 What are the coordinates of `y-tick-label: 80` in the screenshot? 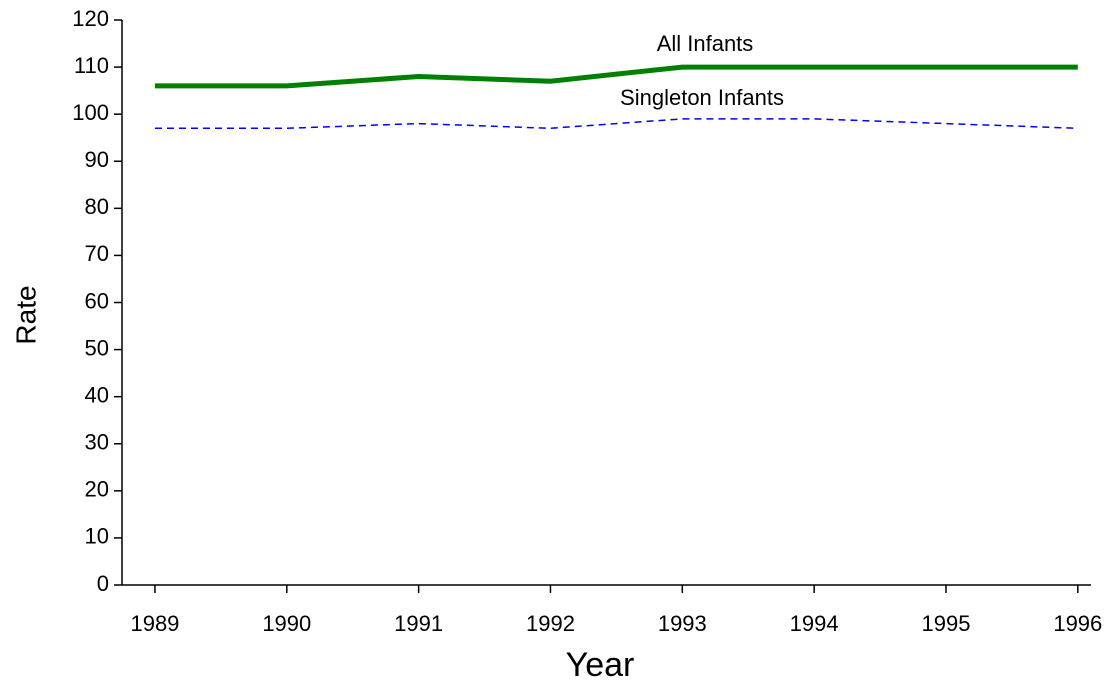 It's located at (97, 206).